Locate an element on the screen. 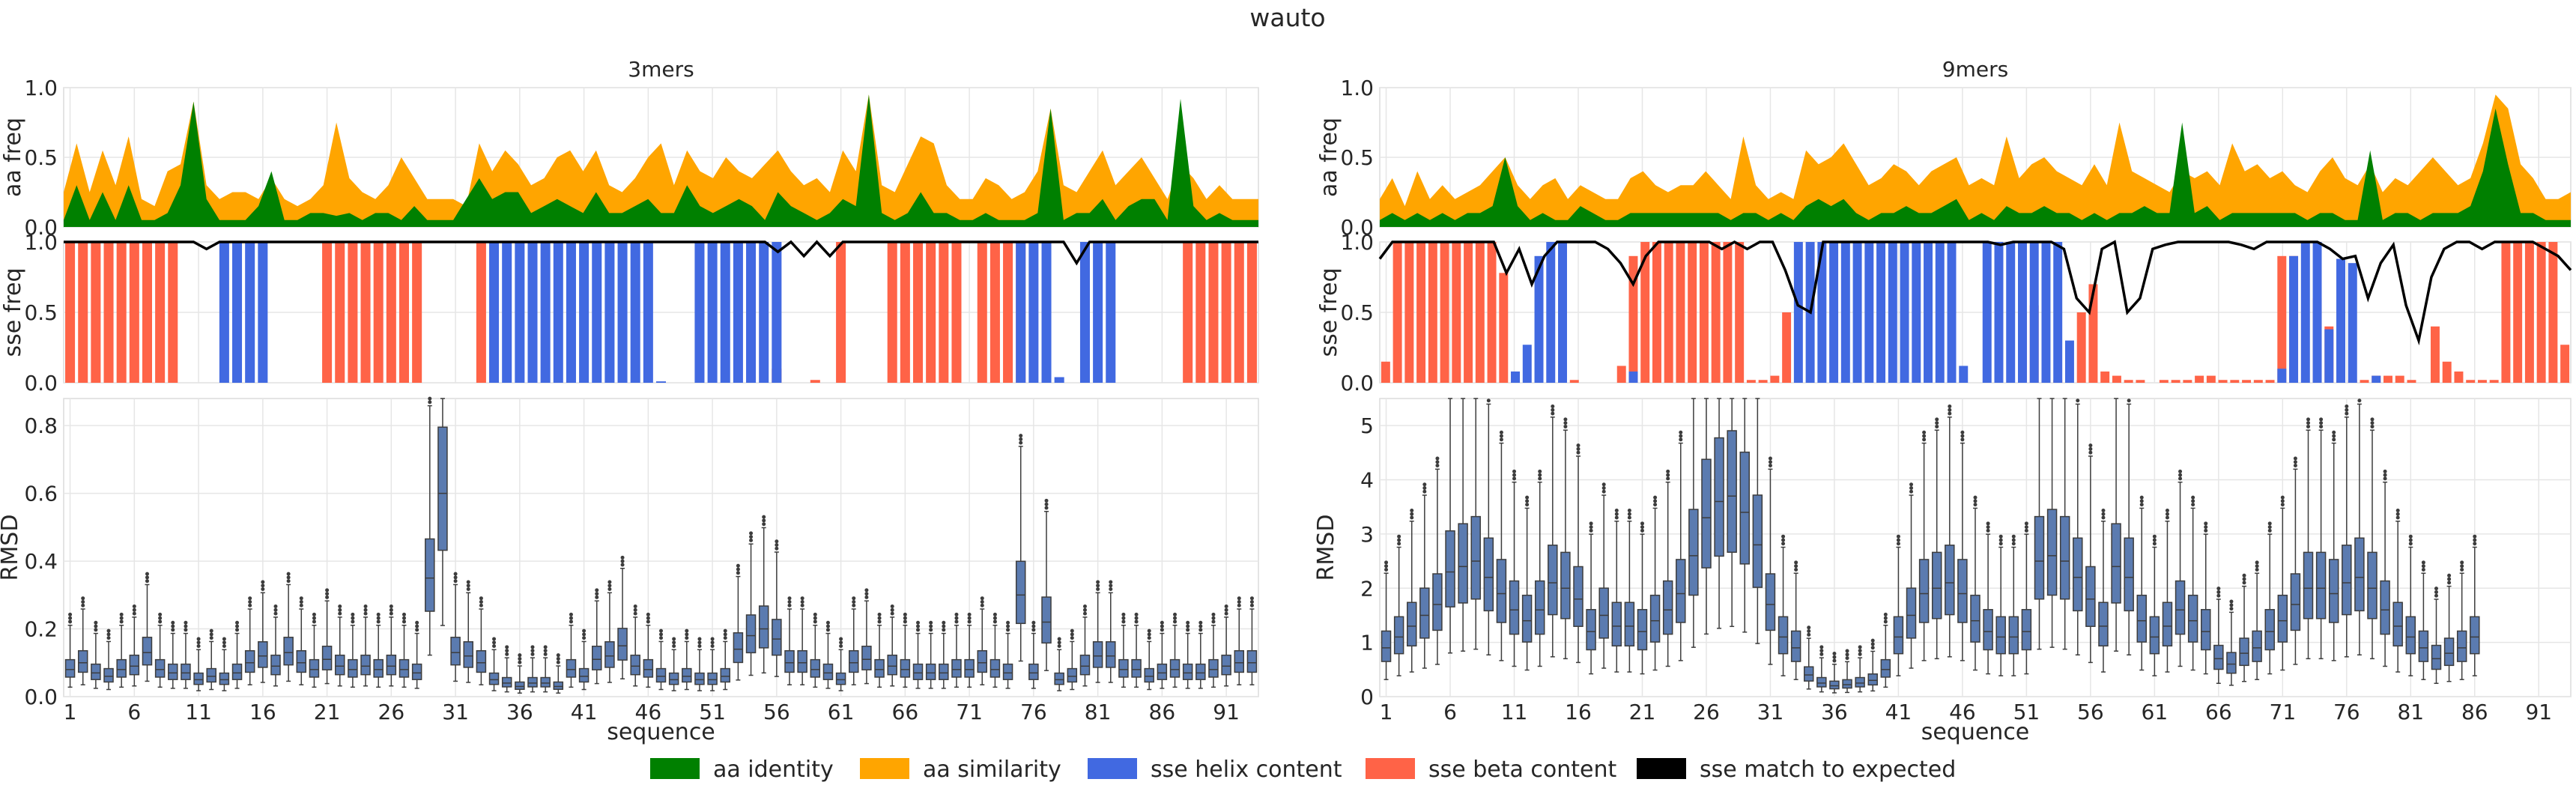  legend-swatch-sse-match-to-expected is located at coordinates (1661, 768).